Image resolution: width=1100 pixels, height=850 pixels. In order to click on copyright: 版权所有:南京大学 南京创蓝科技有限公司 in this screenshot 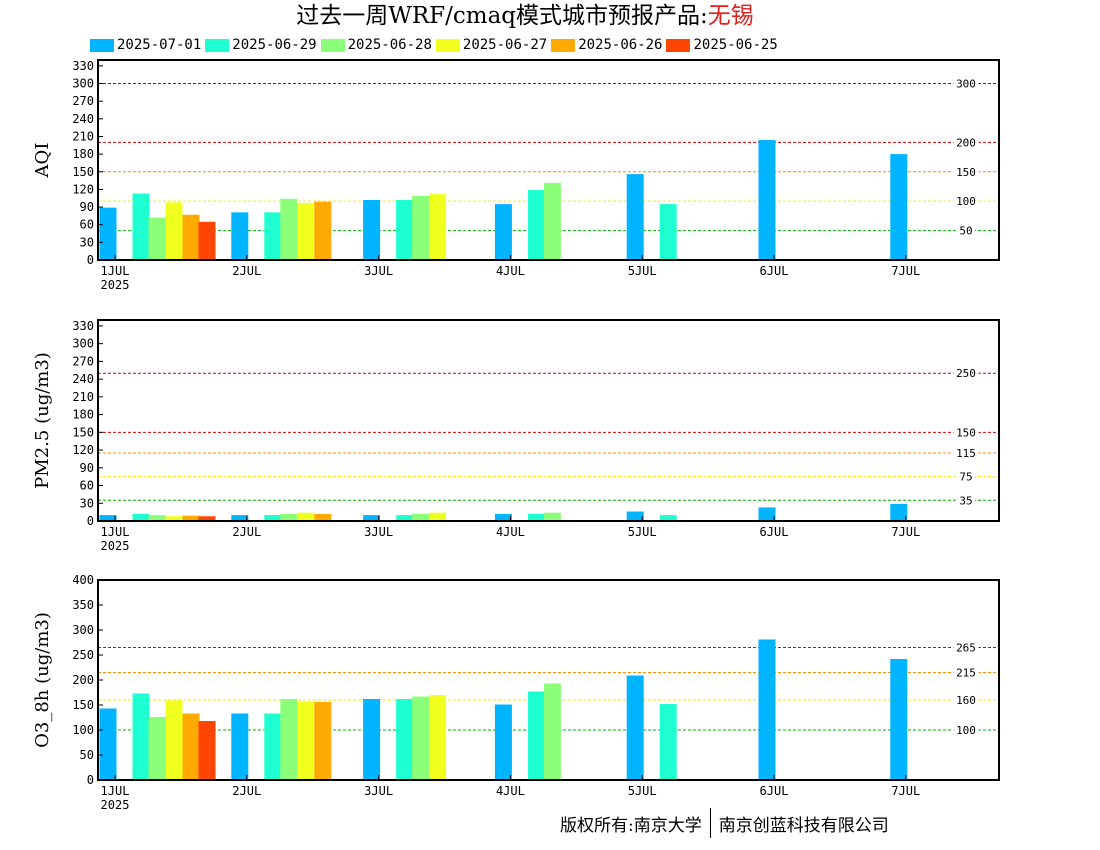, I will do `click(724, 823)`.